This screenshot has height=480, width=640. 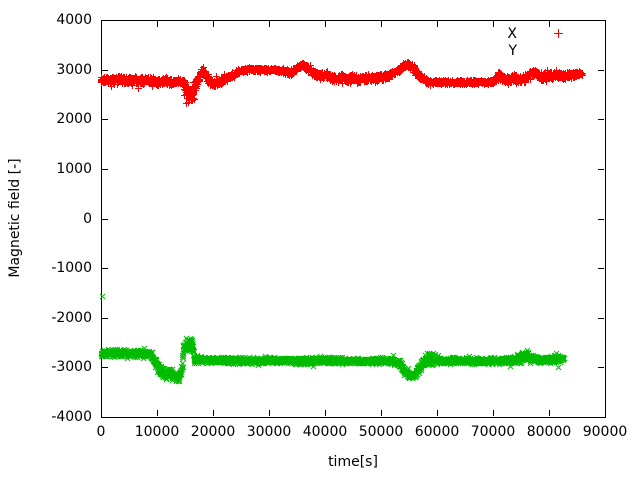 What do you see at coordinates (71, 367) in the screenshot?
I see `y-tick-label: -3000` at bounding box center [71, 367].